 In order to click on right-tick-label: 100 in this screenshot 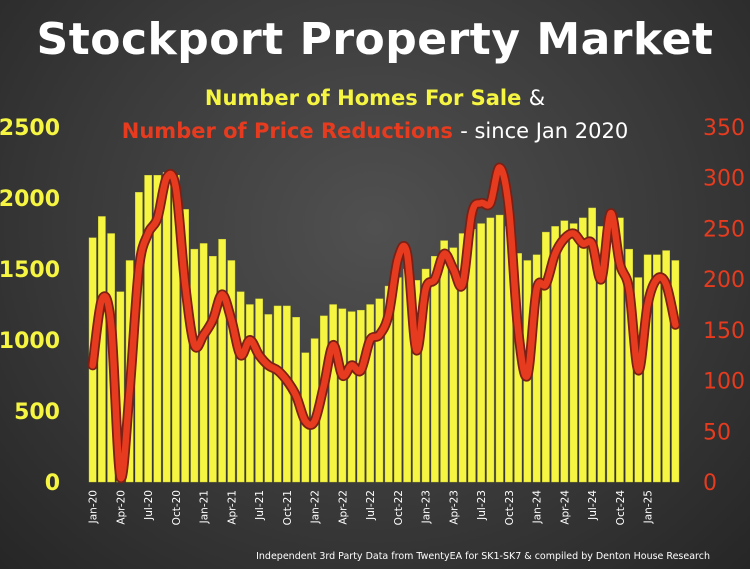, I will do `click(724, 382)`.